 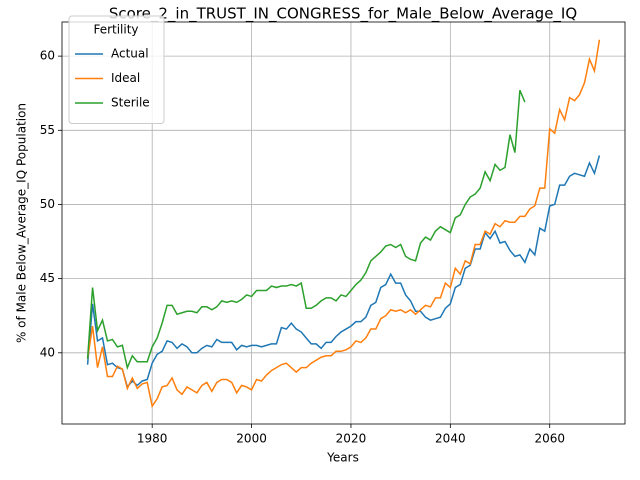 I want to click on y-tick-label: 50, so click(x=47, y=204).